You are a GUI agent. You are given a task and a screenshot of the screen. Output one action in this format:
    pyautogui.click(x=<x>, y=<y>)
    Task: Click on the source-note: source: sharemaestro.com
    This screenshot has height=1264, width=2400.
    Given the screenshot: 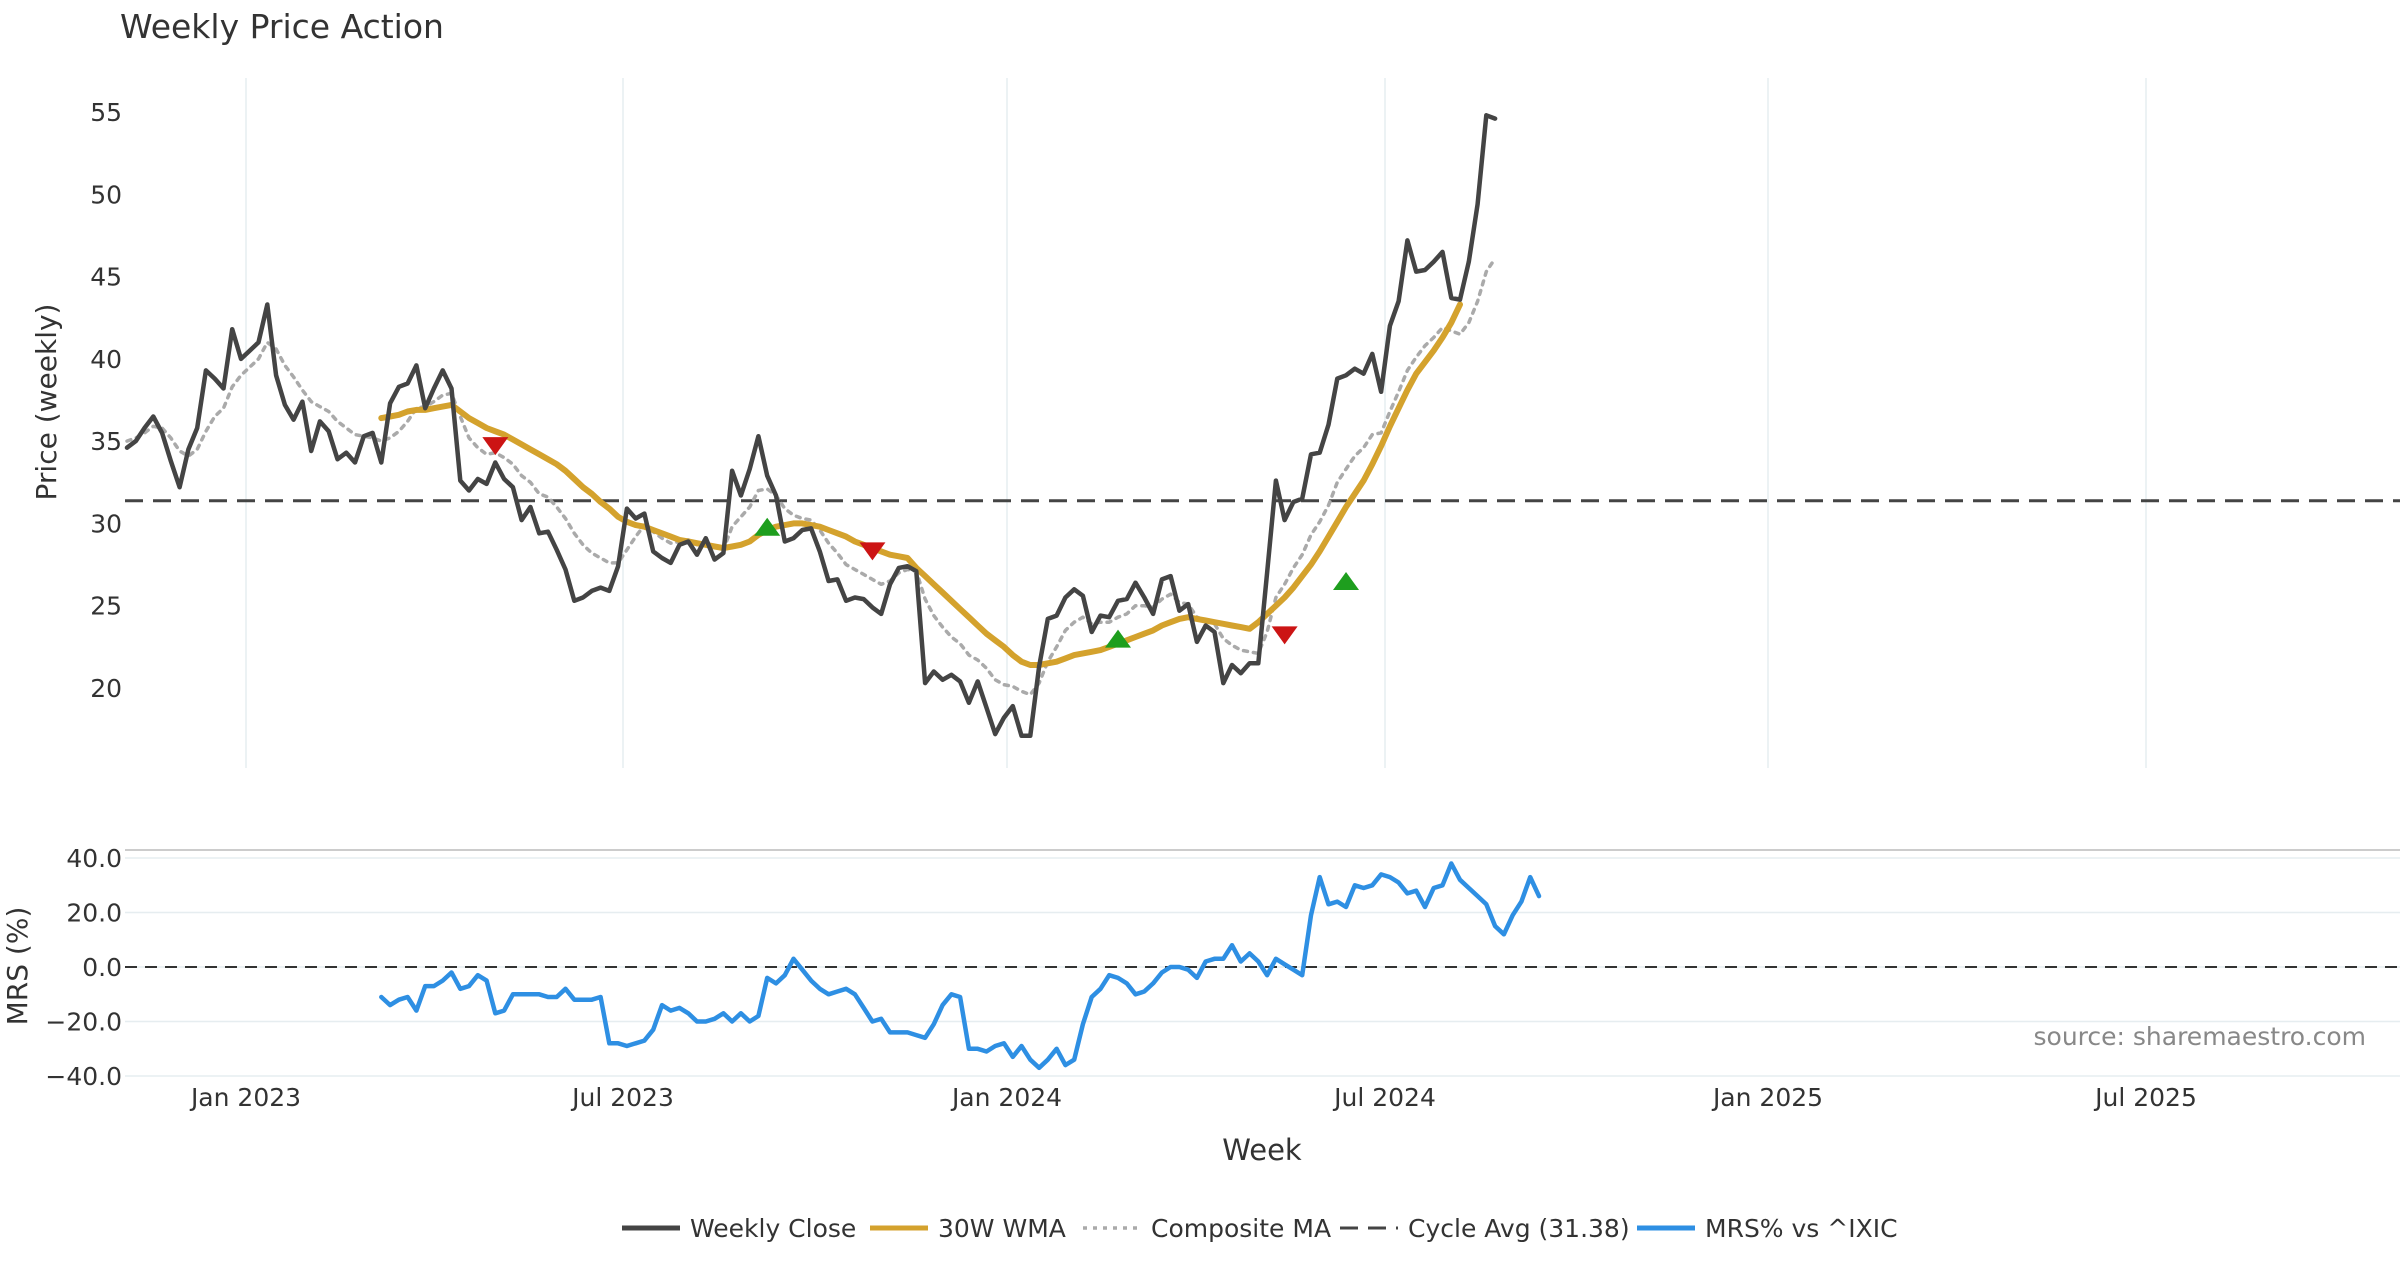 What is the action you would take?
    pyautogui.click(x=2200, y=1036)
    